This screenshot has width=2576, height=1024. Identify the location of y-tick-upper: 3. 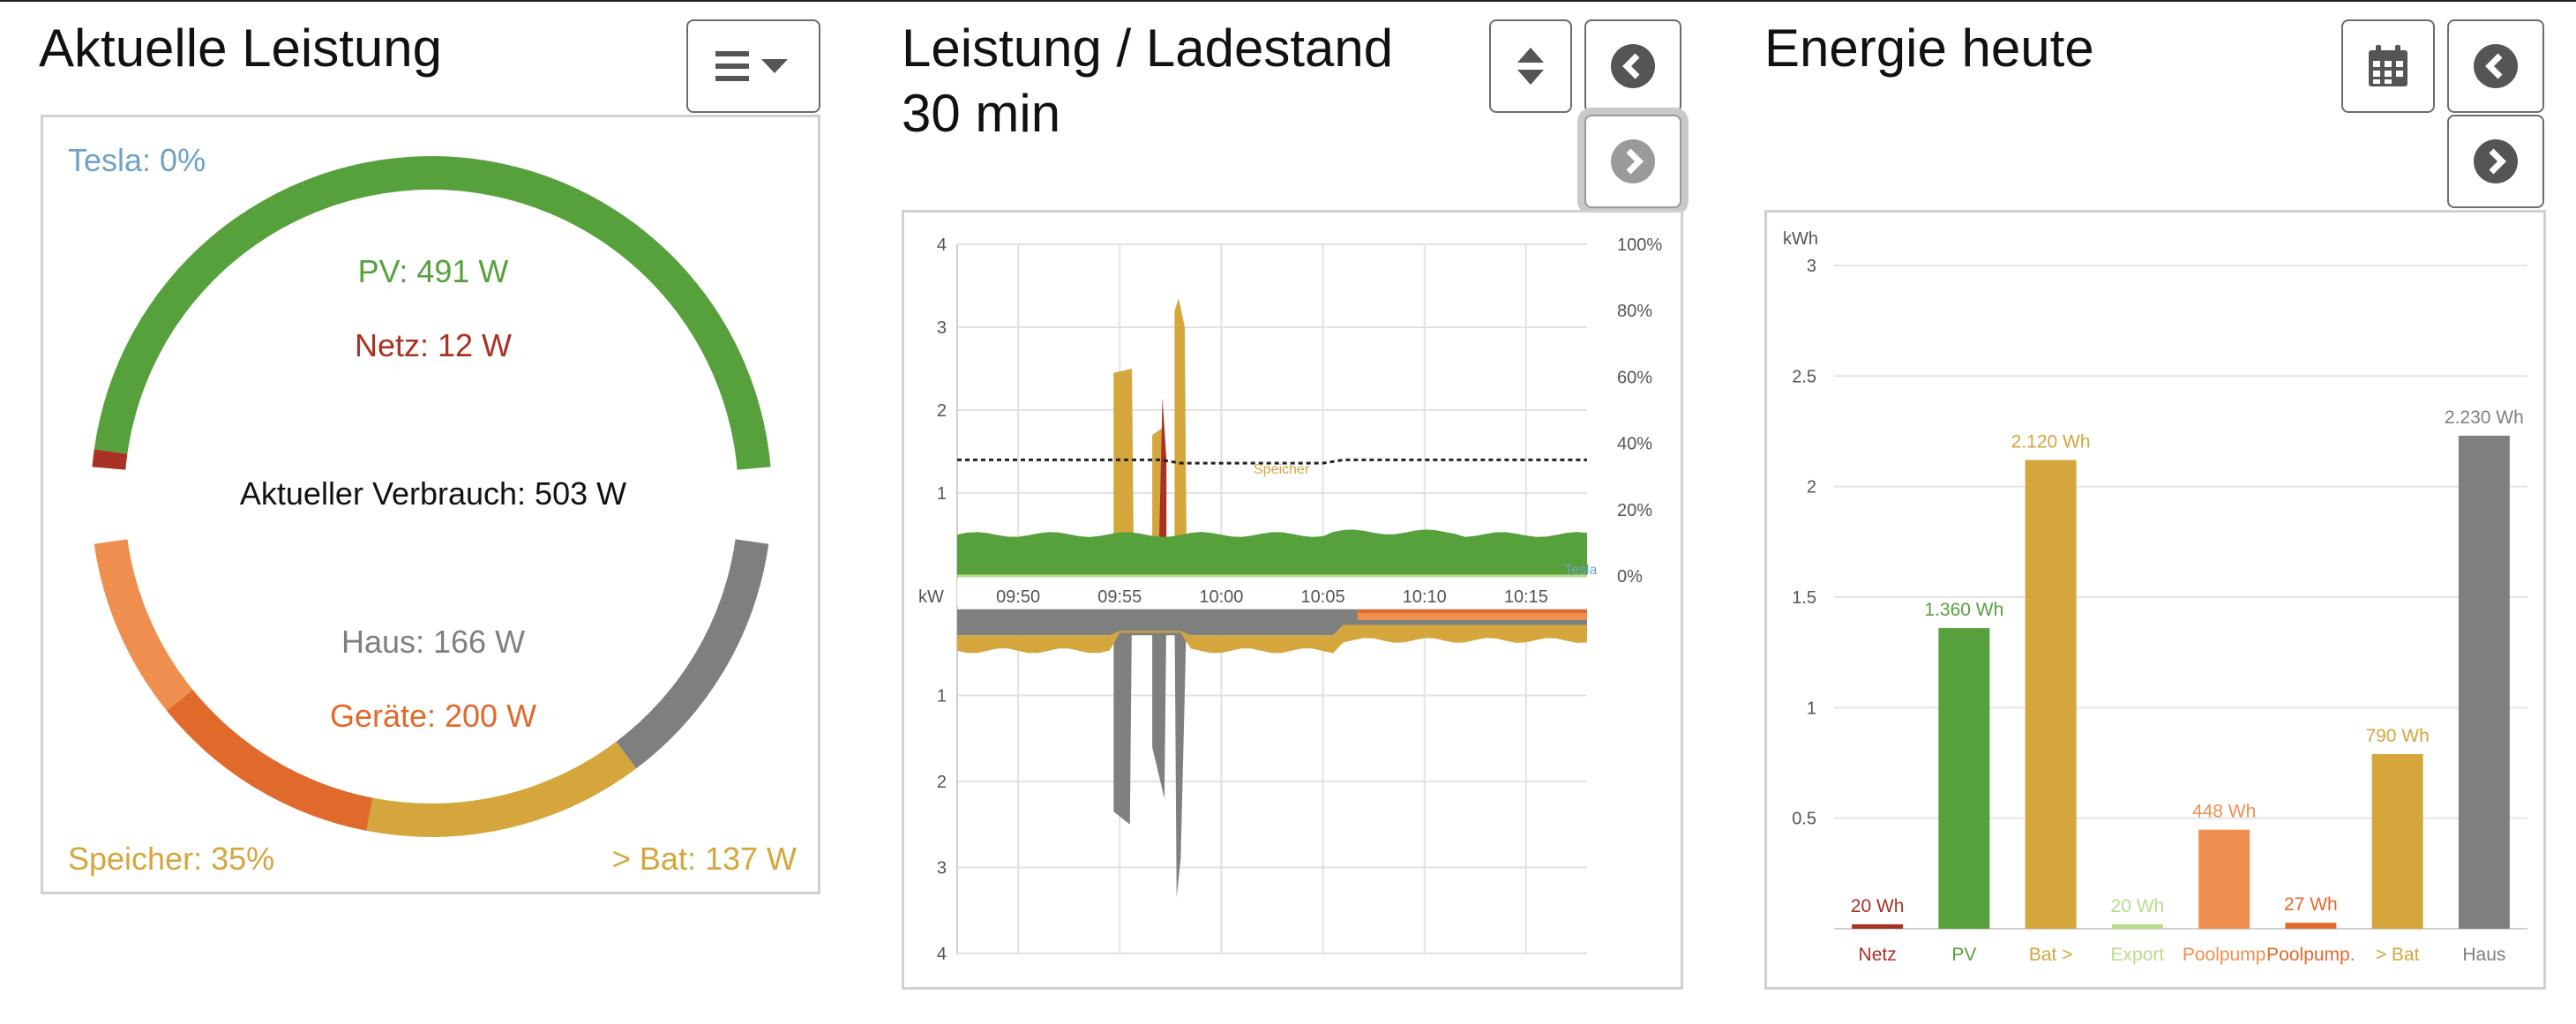
(942, 328).